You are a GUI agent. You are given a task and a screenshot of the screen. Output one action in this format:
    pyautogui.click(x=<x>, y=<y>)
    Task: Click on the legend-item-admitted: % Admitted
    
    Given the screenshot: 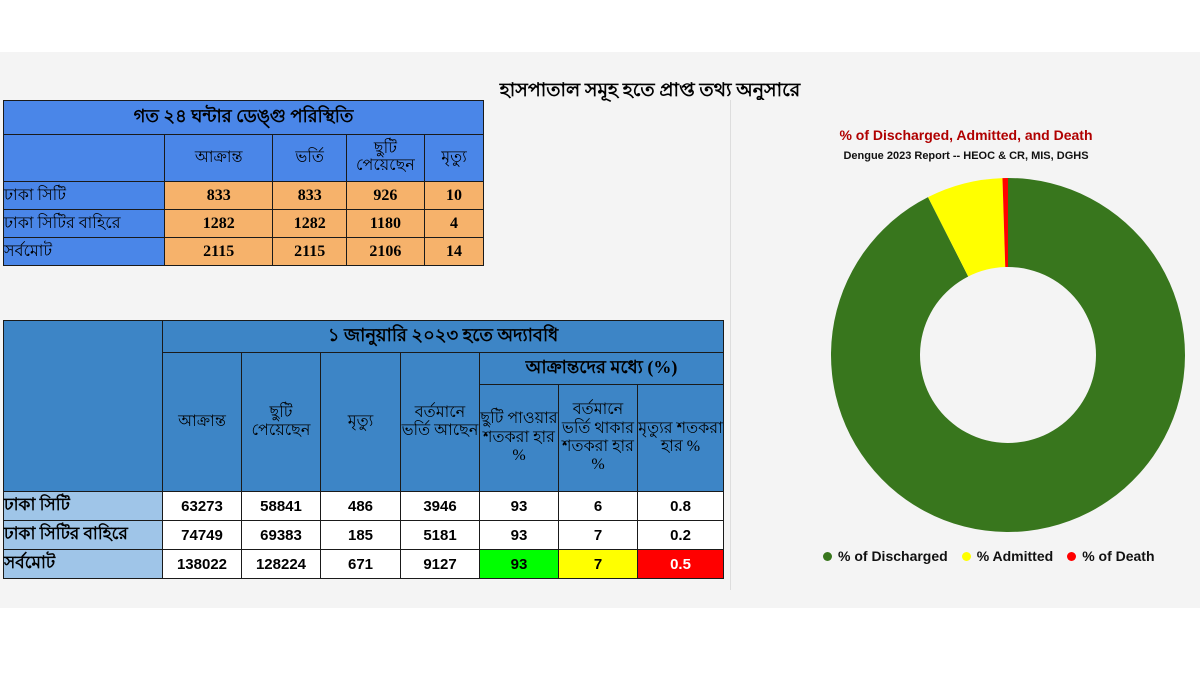 What is the action you would take?
    pyautogui.click(x=1007, y=556)
    